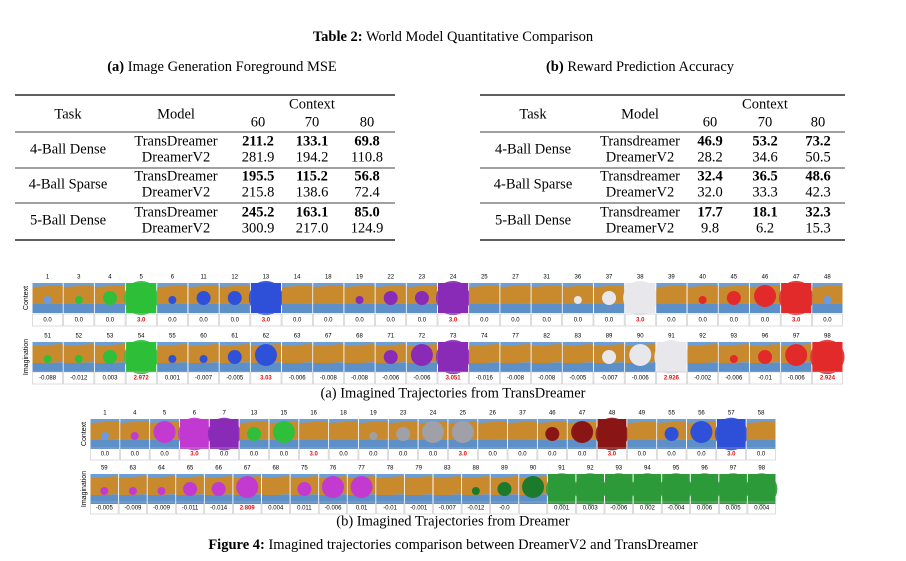  What do you see at coordinates (366, 212) in the screenshot?
I see `table-value: 85.0` at bounding box center [366, 212].